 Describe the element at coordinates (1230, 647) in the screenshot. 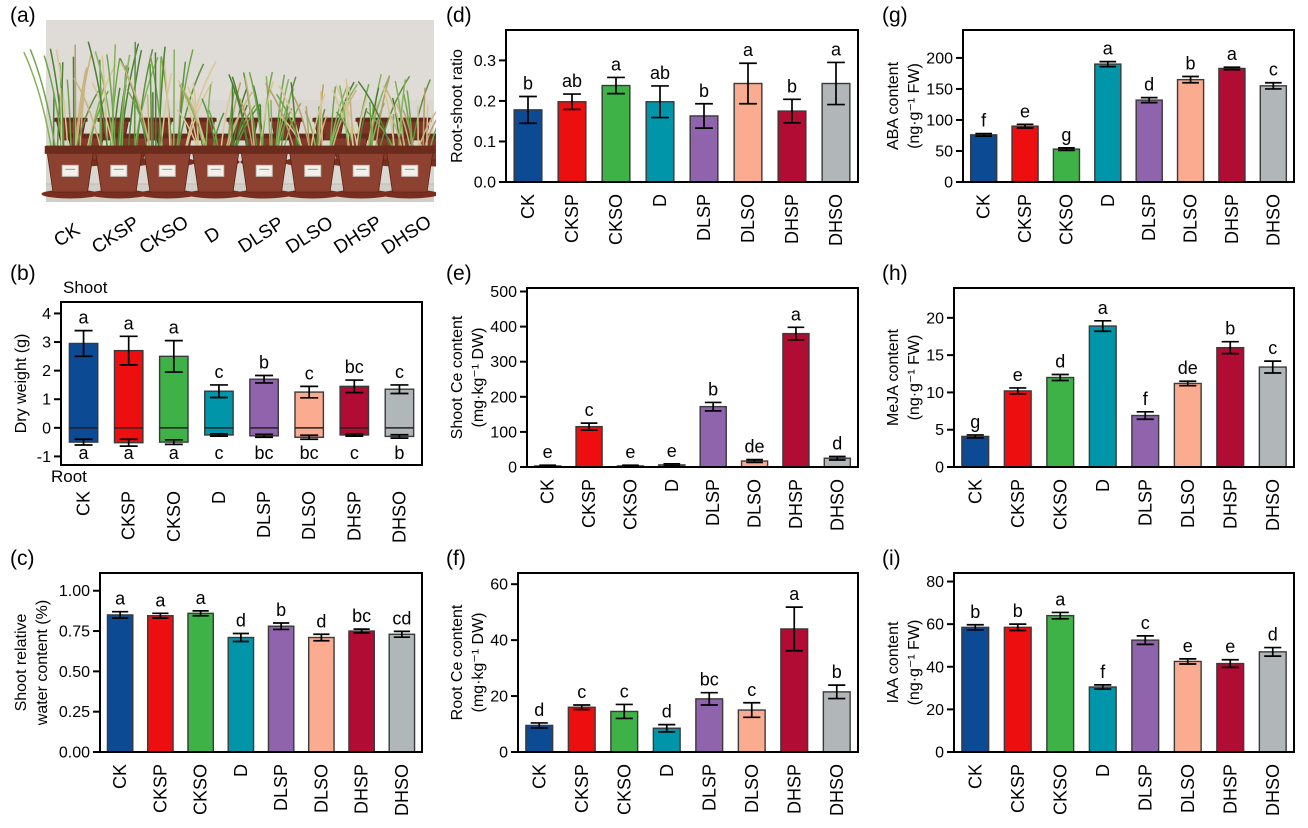

I see `letter-DHSP: e` at that location.